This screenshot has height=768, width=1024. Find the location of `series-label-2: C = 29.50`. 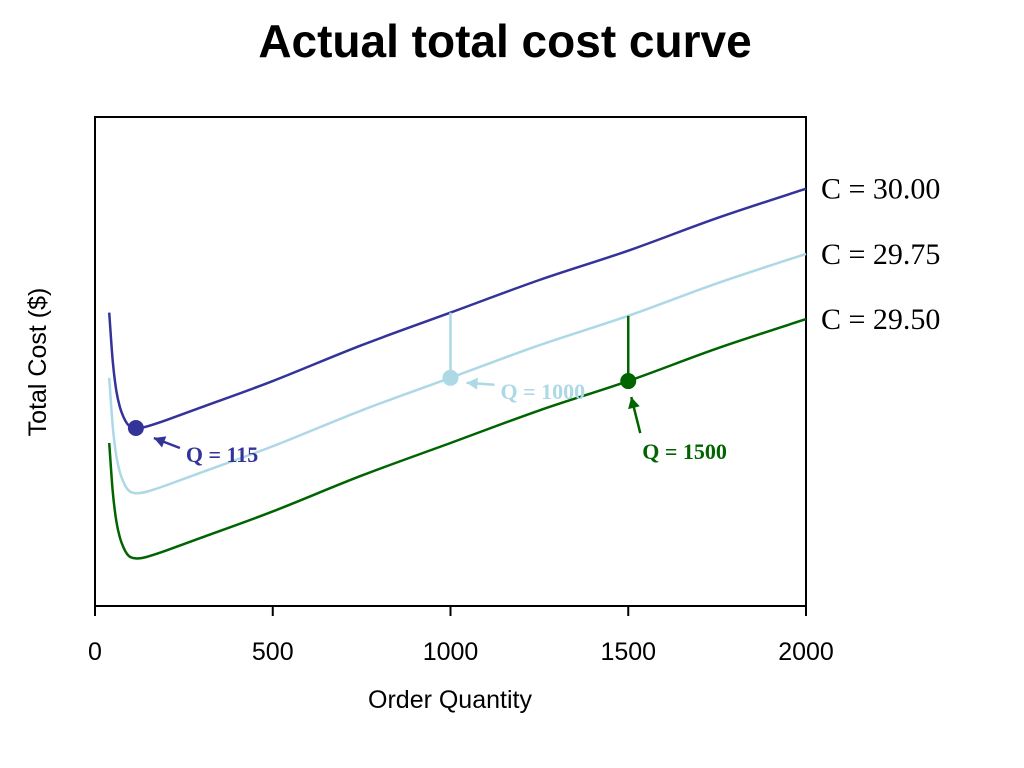

series-label-2: C = 29.50 is located at coordinates (880, 319).